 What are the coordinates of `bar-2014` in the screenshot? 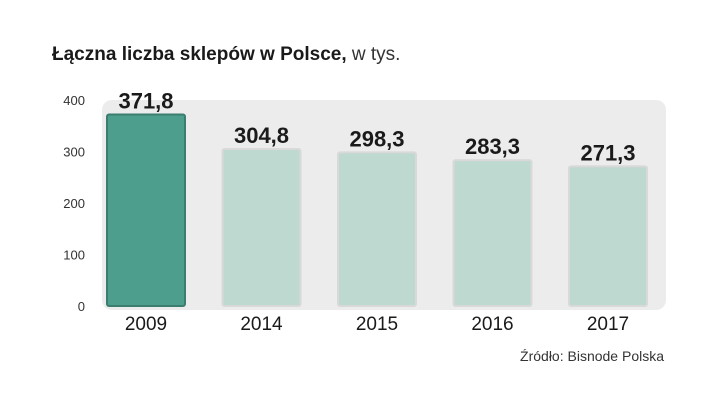 It's located at (261, 227).